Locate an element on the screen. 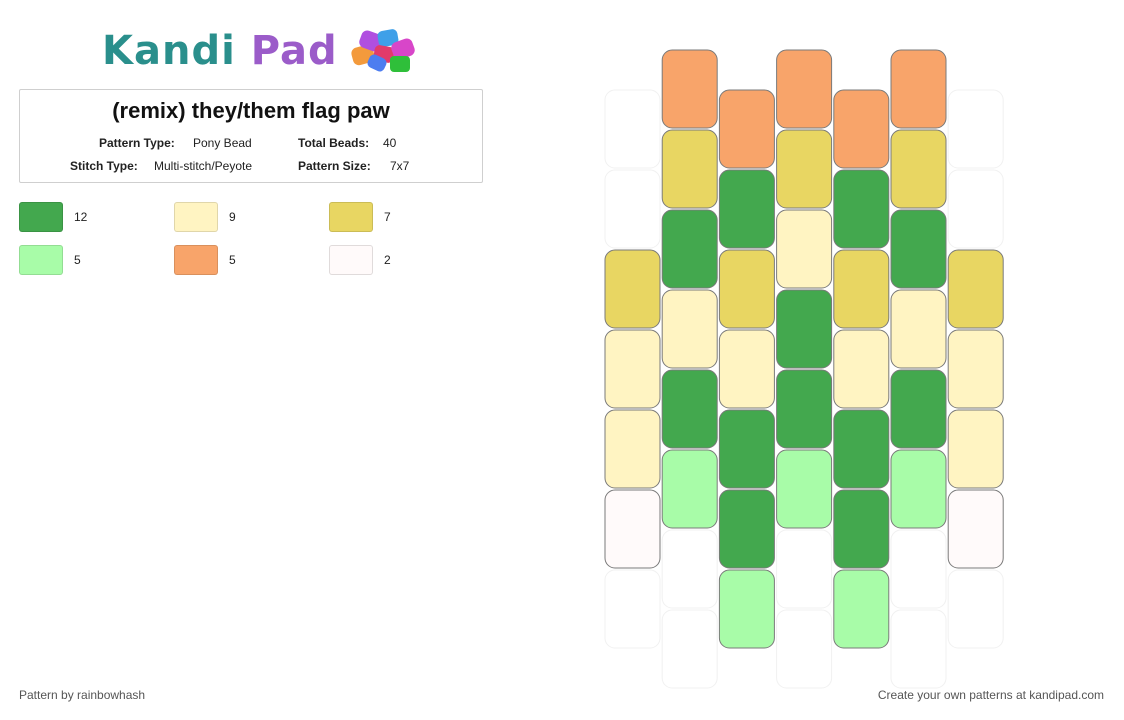 This screenshot has width=1124, height=720. total-beads-row: Total Beads: is located at coordinates (333, 143).